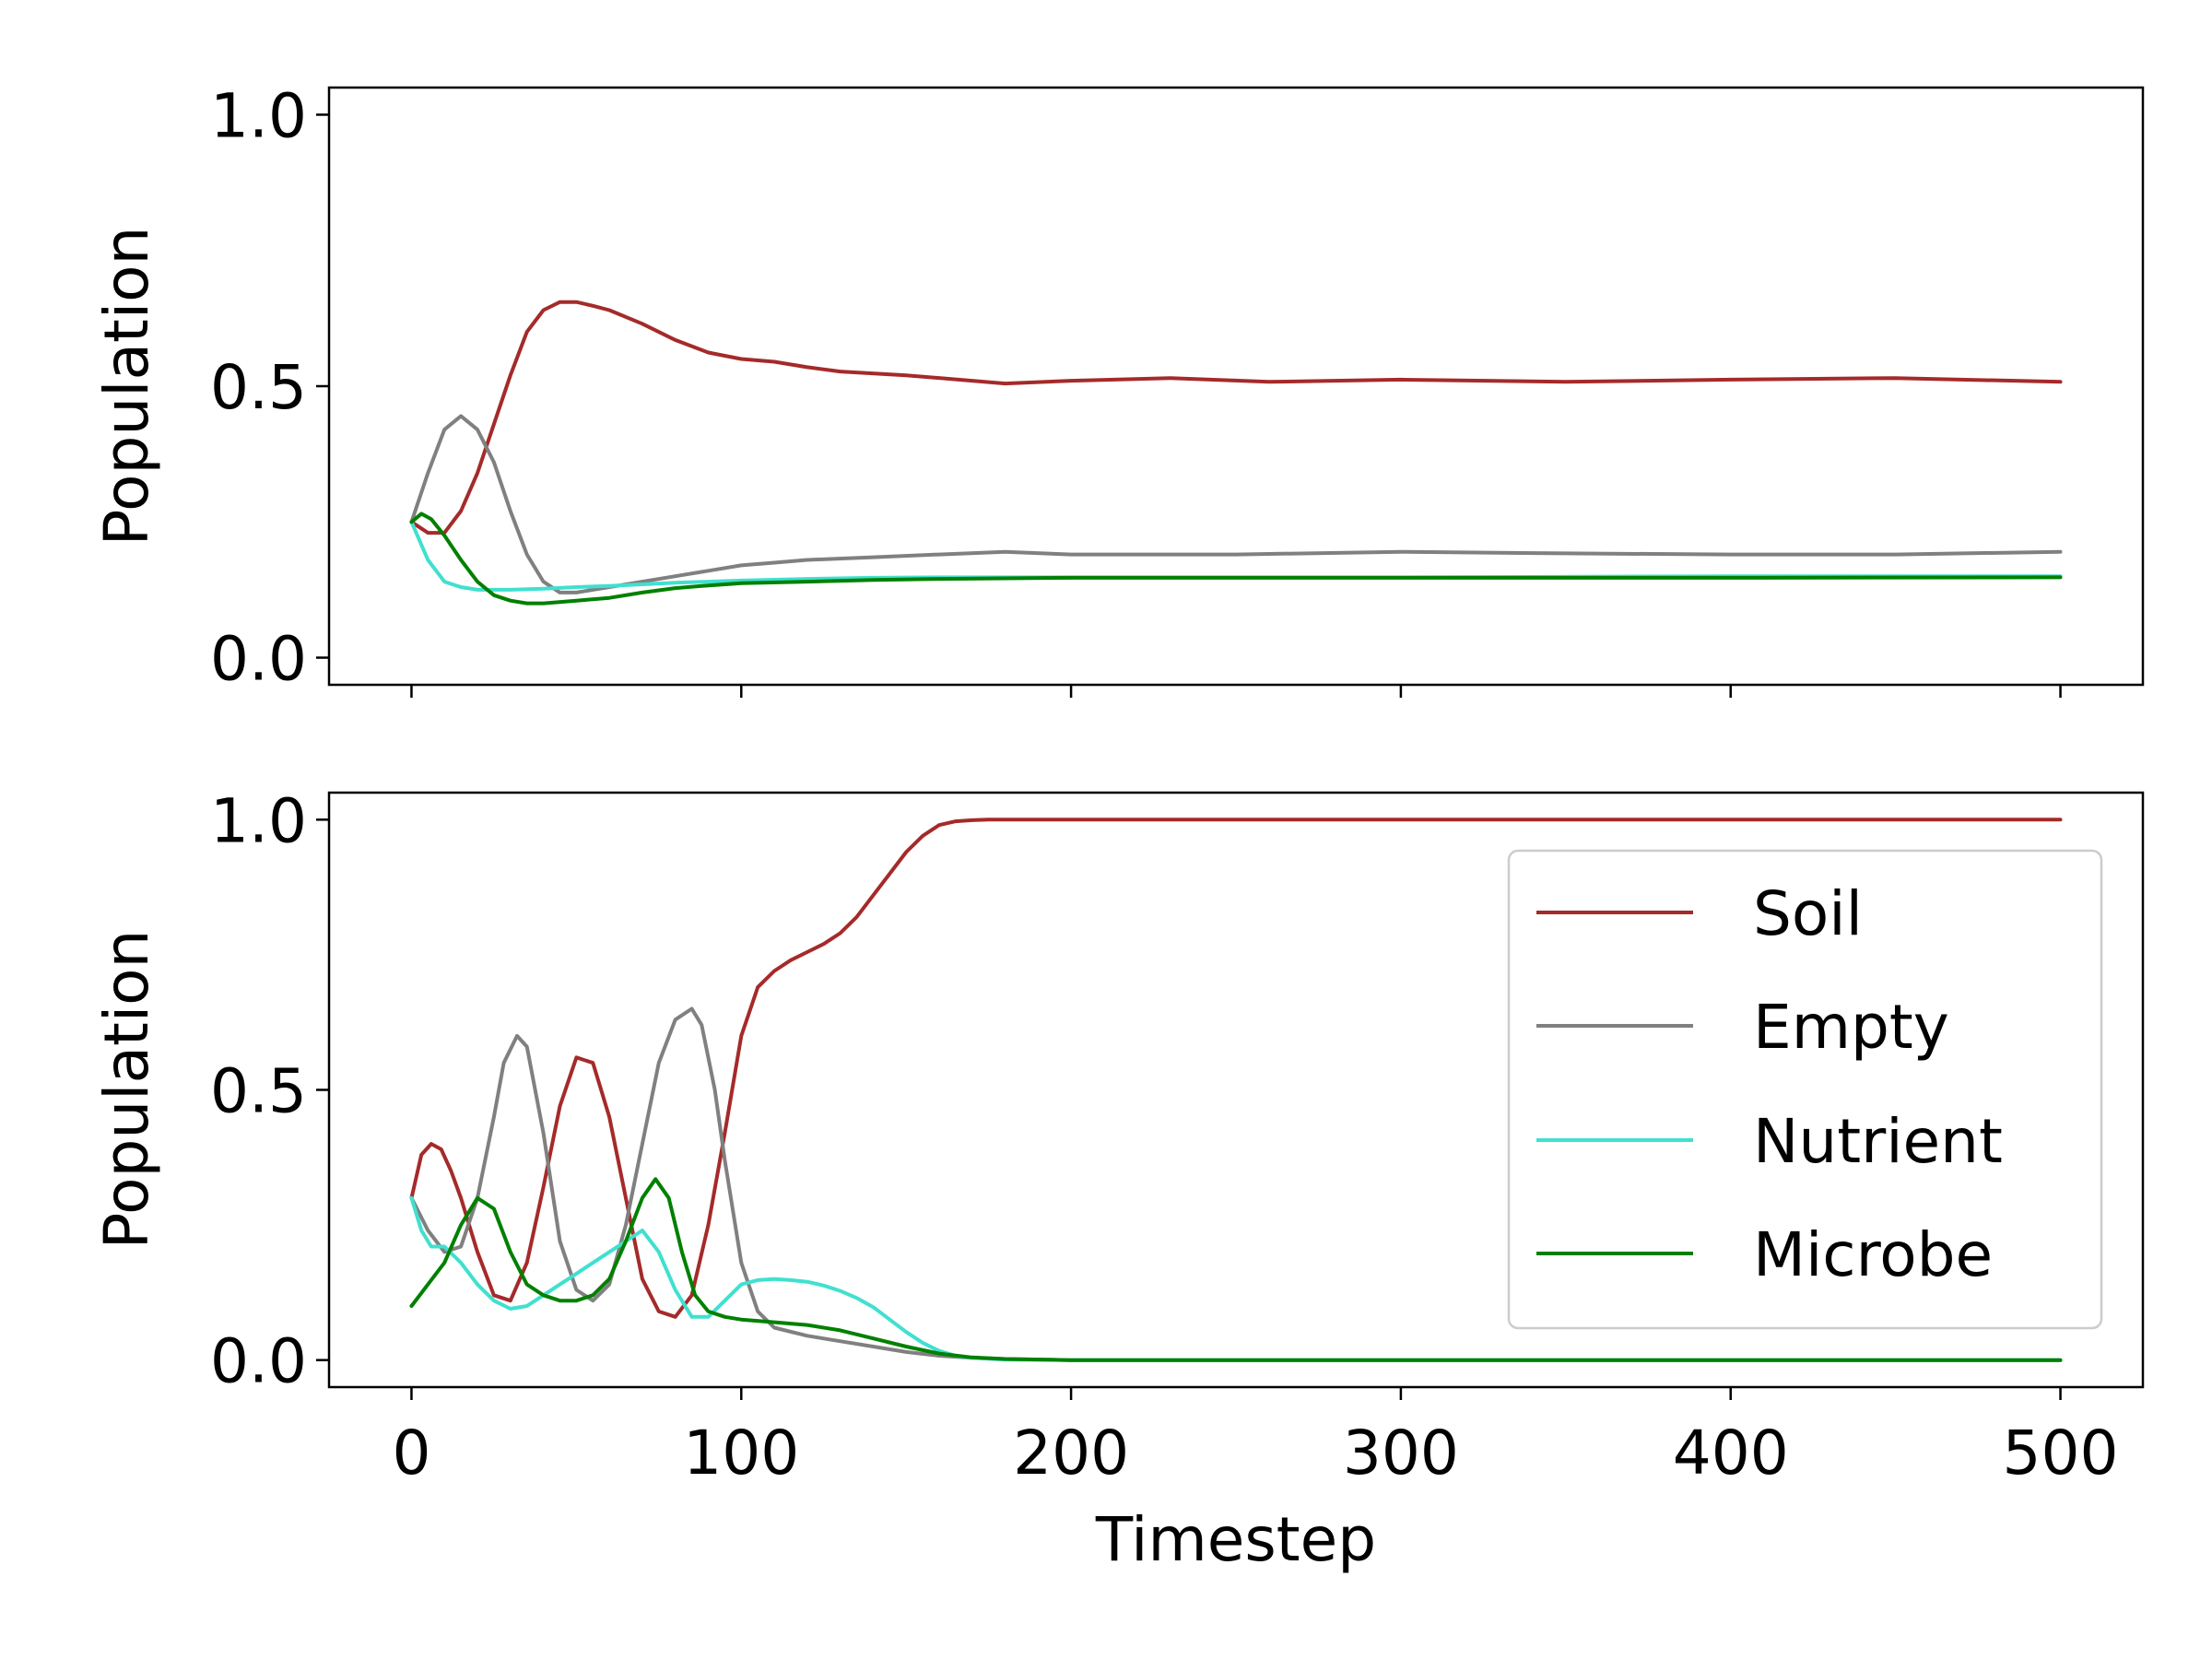  Describe the element at coordinates (2061, 1453) in the screenshot. I see `bottom-x-tick-label: 500` at that location.